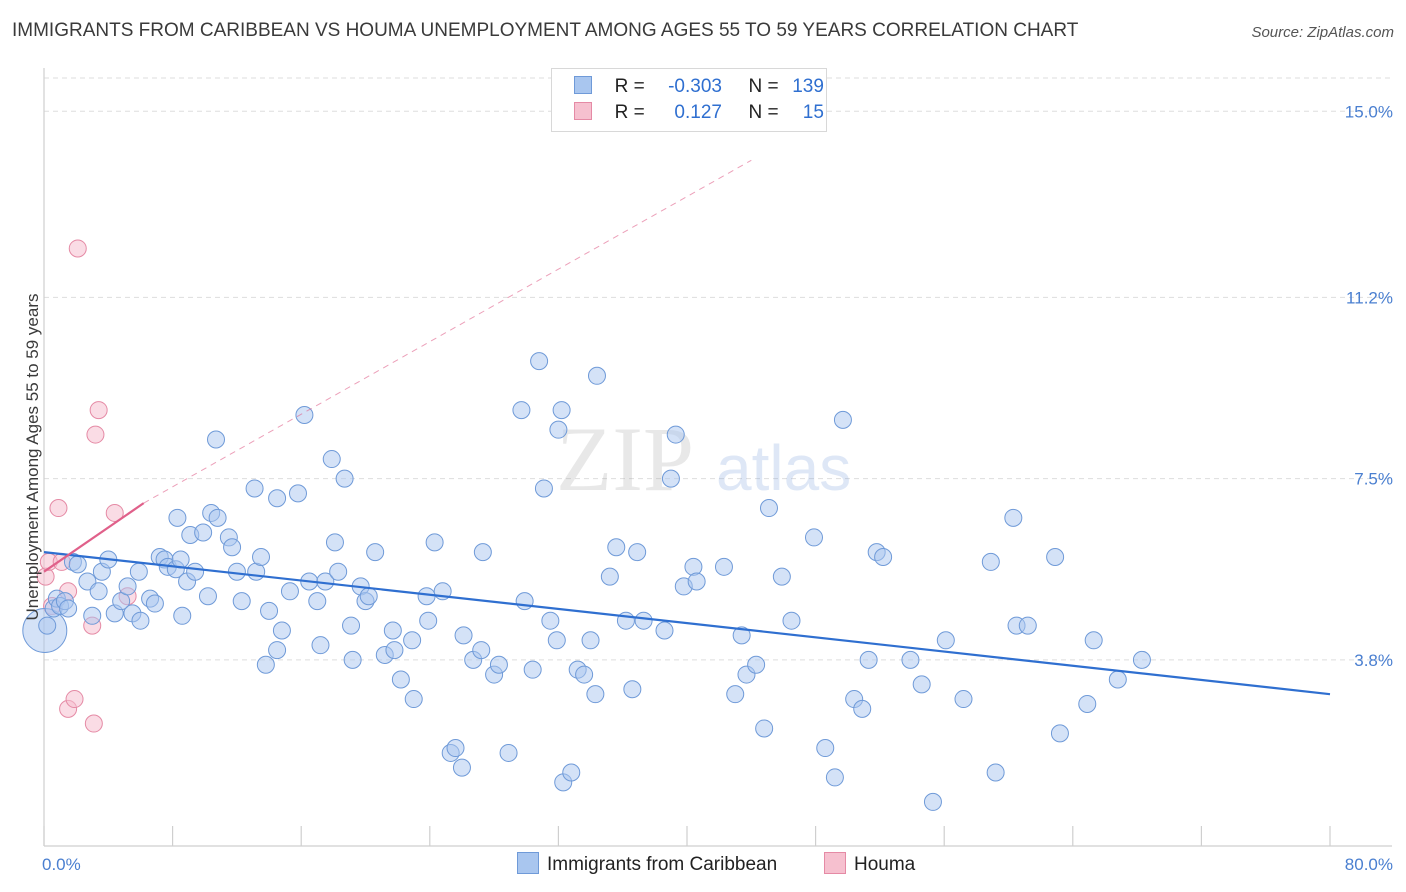 This screenshot has width=1406, height=892. What do you see at coordinates (662, 864) in the screenshot?
I see `bottom-legend-label: Immigrants from Caribbean` at bounding box center [662, 864].